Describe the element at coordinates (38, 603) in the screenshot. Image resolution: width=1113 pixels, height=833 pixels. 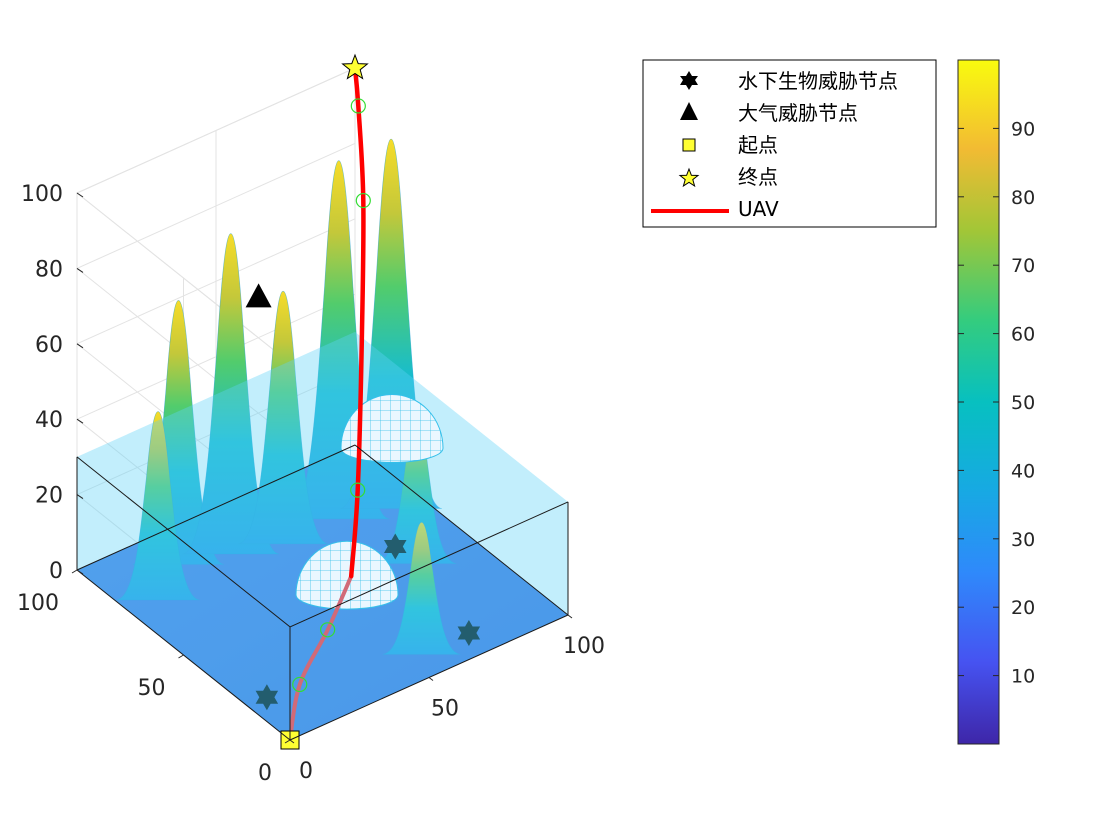
I see `y-tick-label: 100` at that location.